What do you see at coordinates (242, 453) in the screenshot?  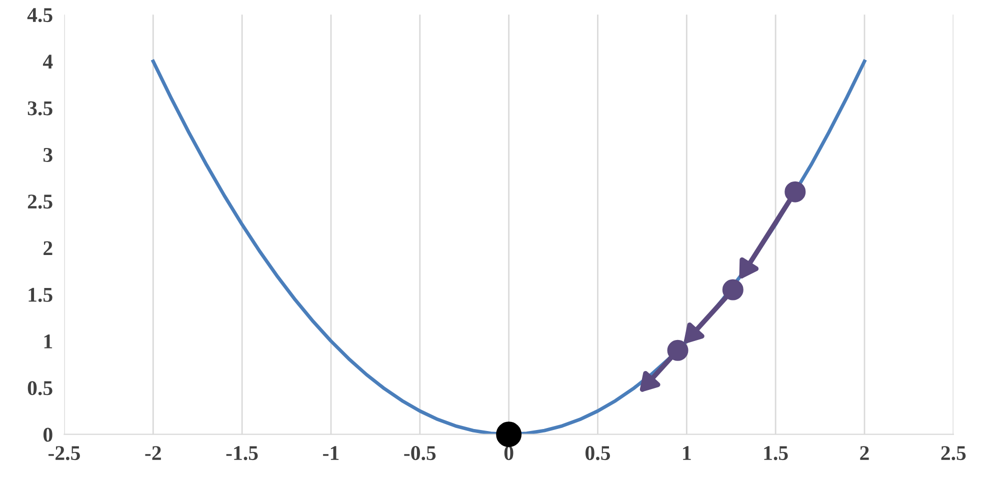 I see `x-tick-label: -1.5` at bounding box center [242, 453].